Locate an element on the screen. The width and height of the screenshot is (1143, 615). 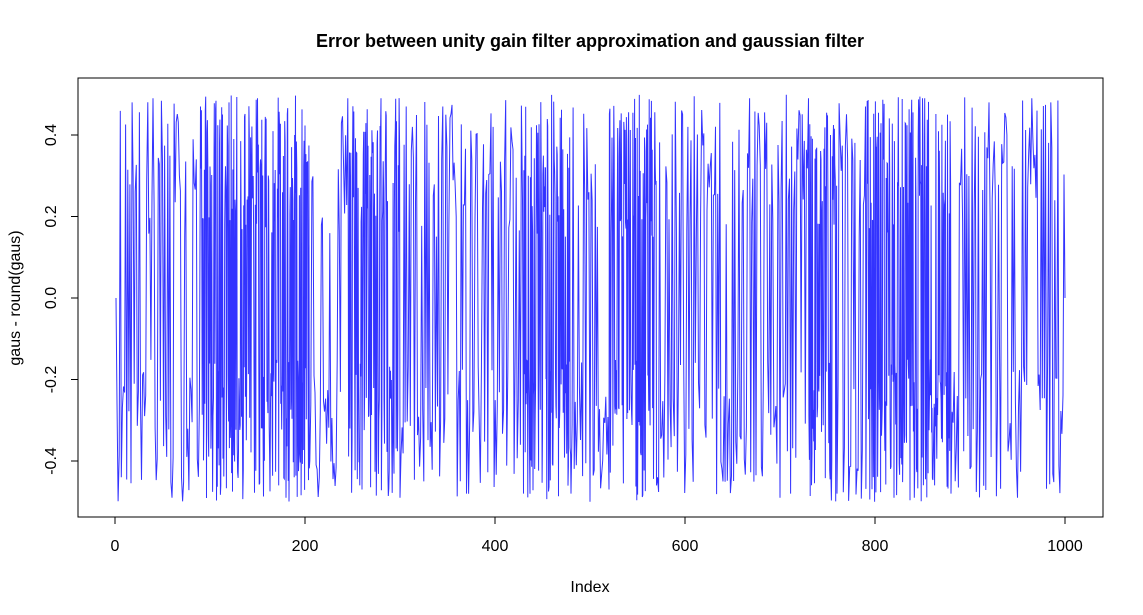
x-tick-label: 1000 is located at coordinates (1065, 546).